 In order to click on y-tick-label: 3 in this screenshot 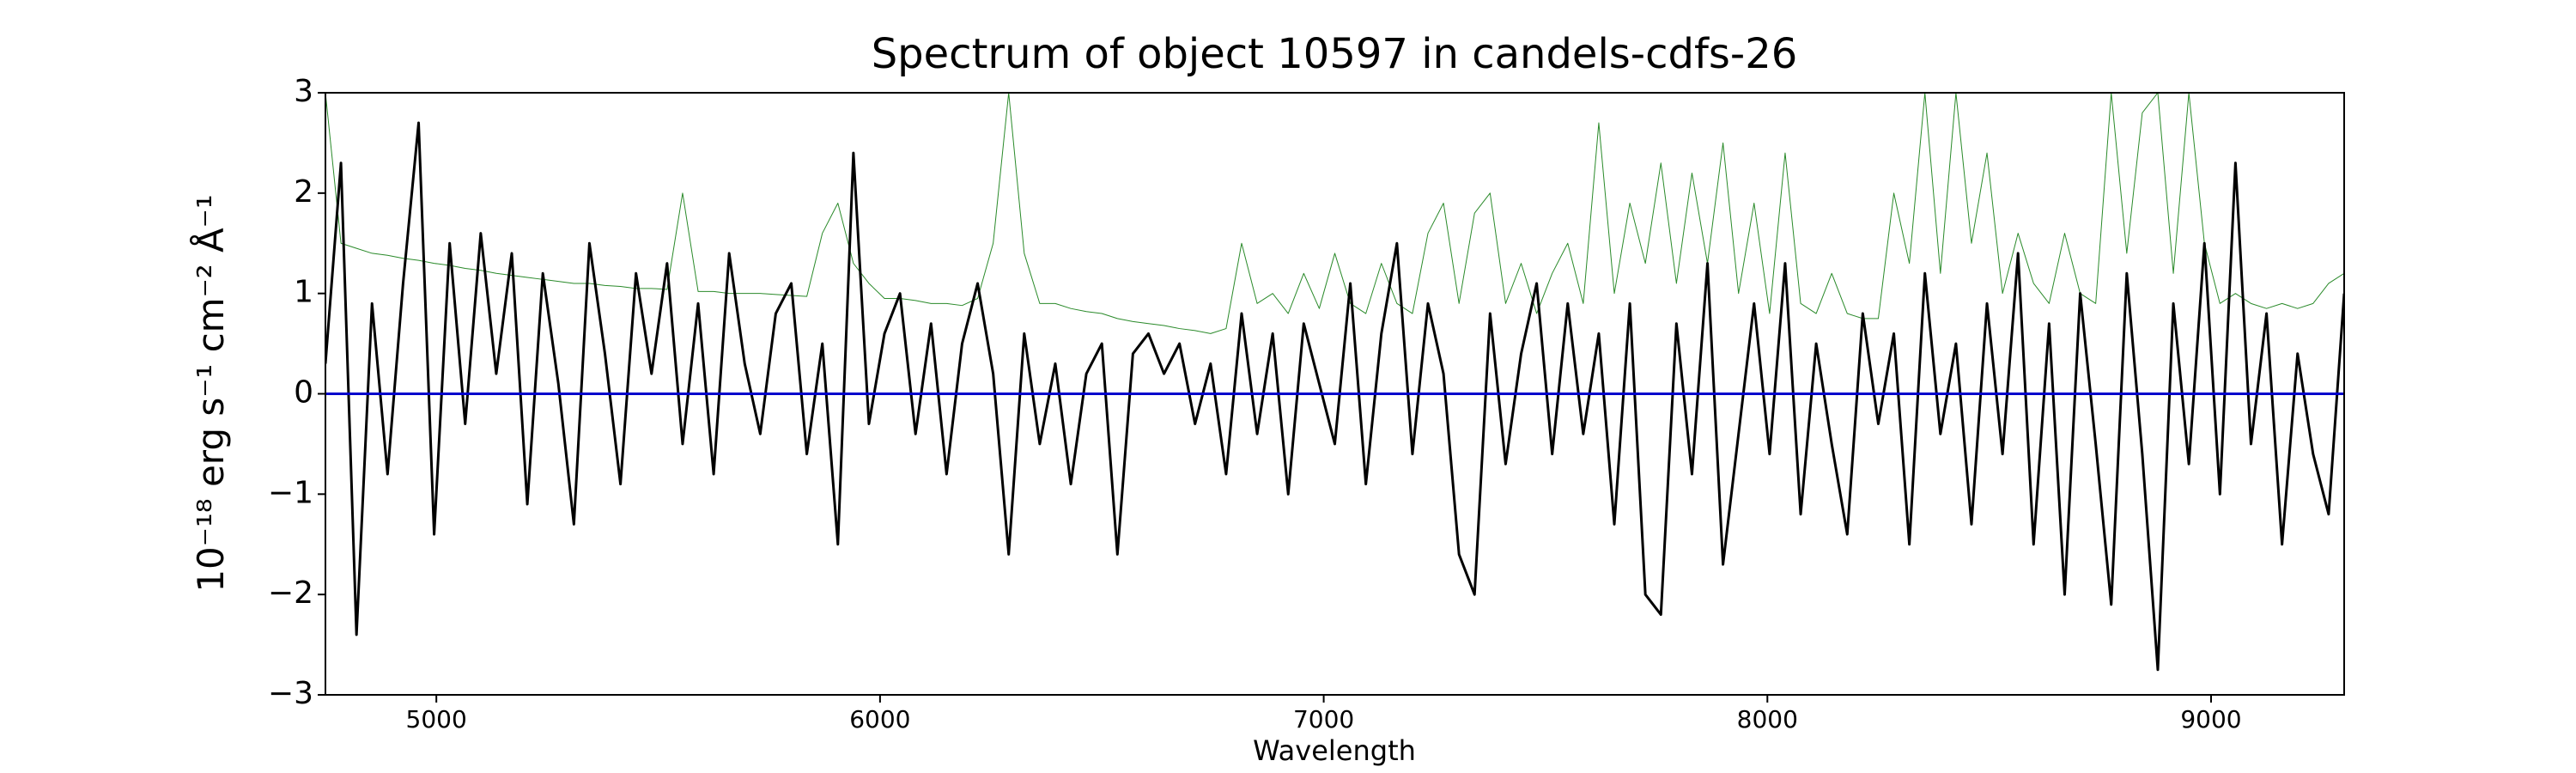, I will do `click(303, 91)`.